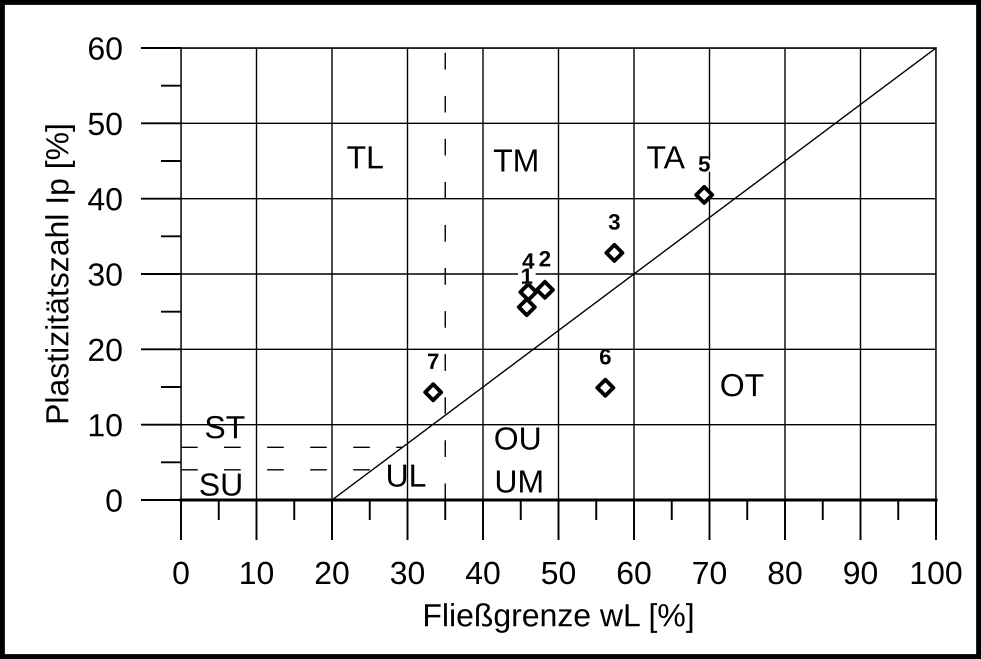 The width and height of the screenshot is (981, 659). What do you see at coordinates (106, 425) in the screenshot?
I see `y-tick-label: 10` at bounding box center [106, 425].